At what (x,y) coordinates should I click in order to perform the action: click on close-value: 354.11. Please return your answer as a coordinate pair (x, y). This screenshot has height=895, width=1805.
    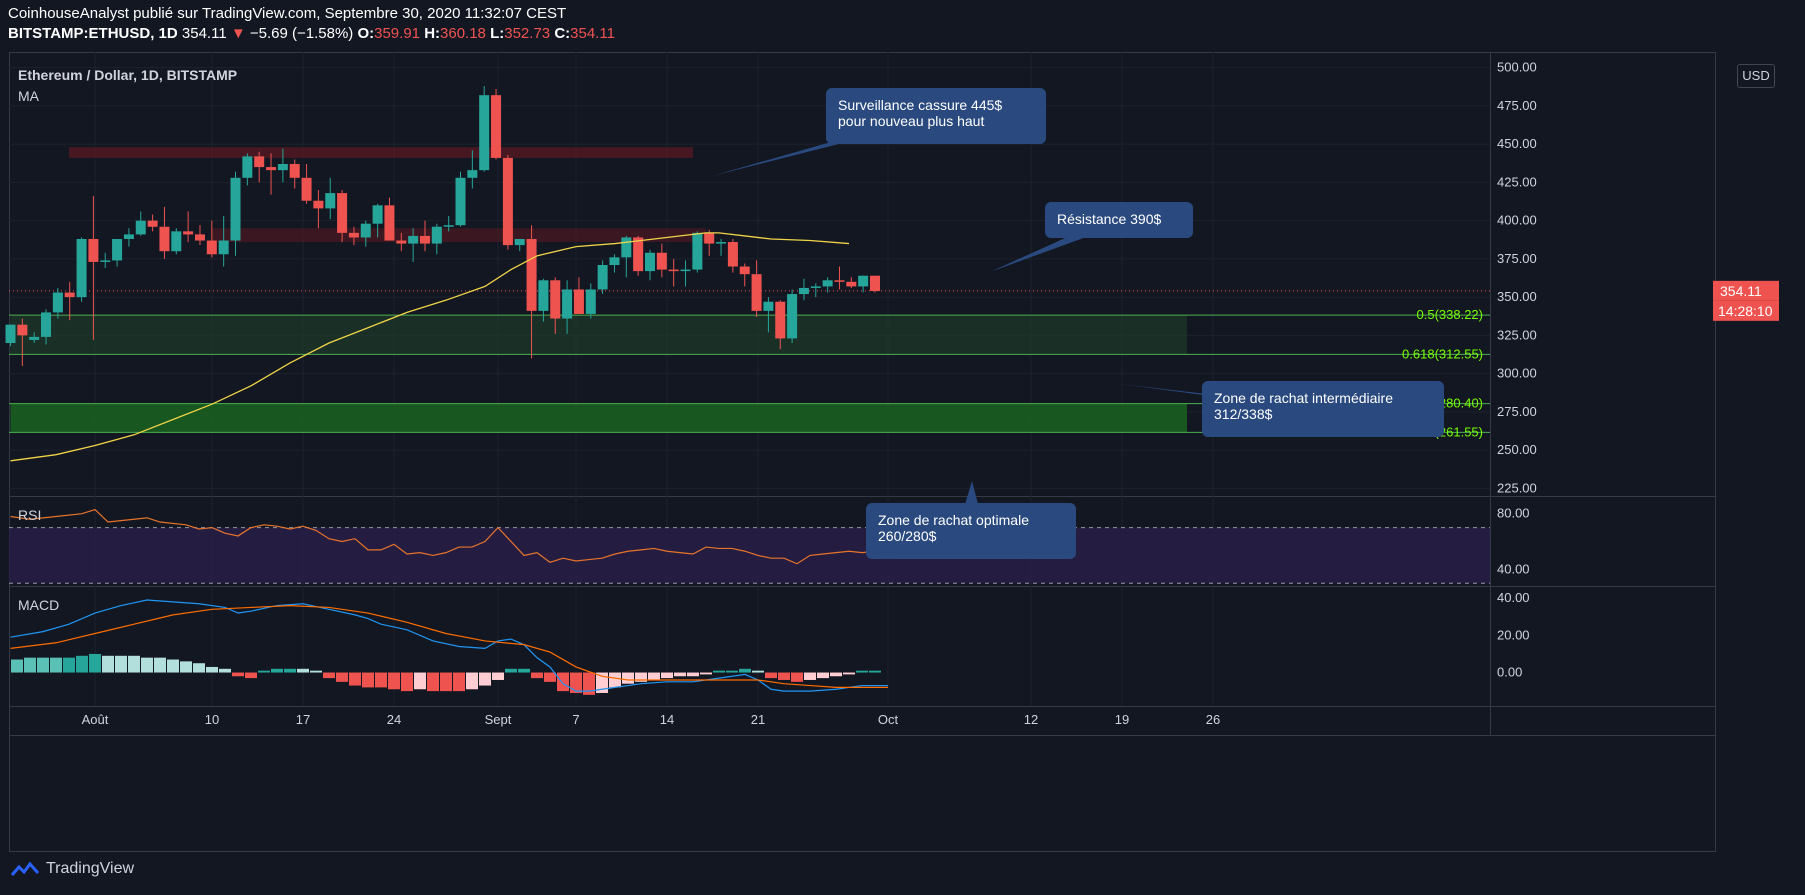
    Looking at the image, I should click on (592, 33).